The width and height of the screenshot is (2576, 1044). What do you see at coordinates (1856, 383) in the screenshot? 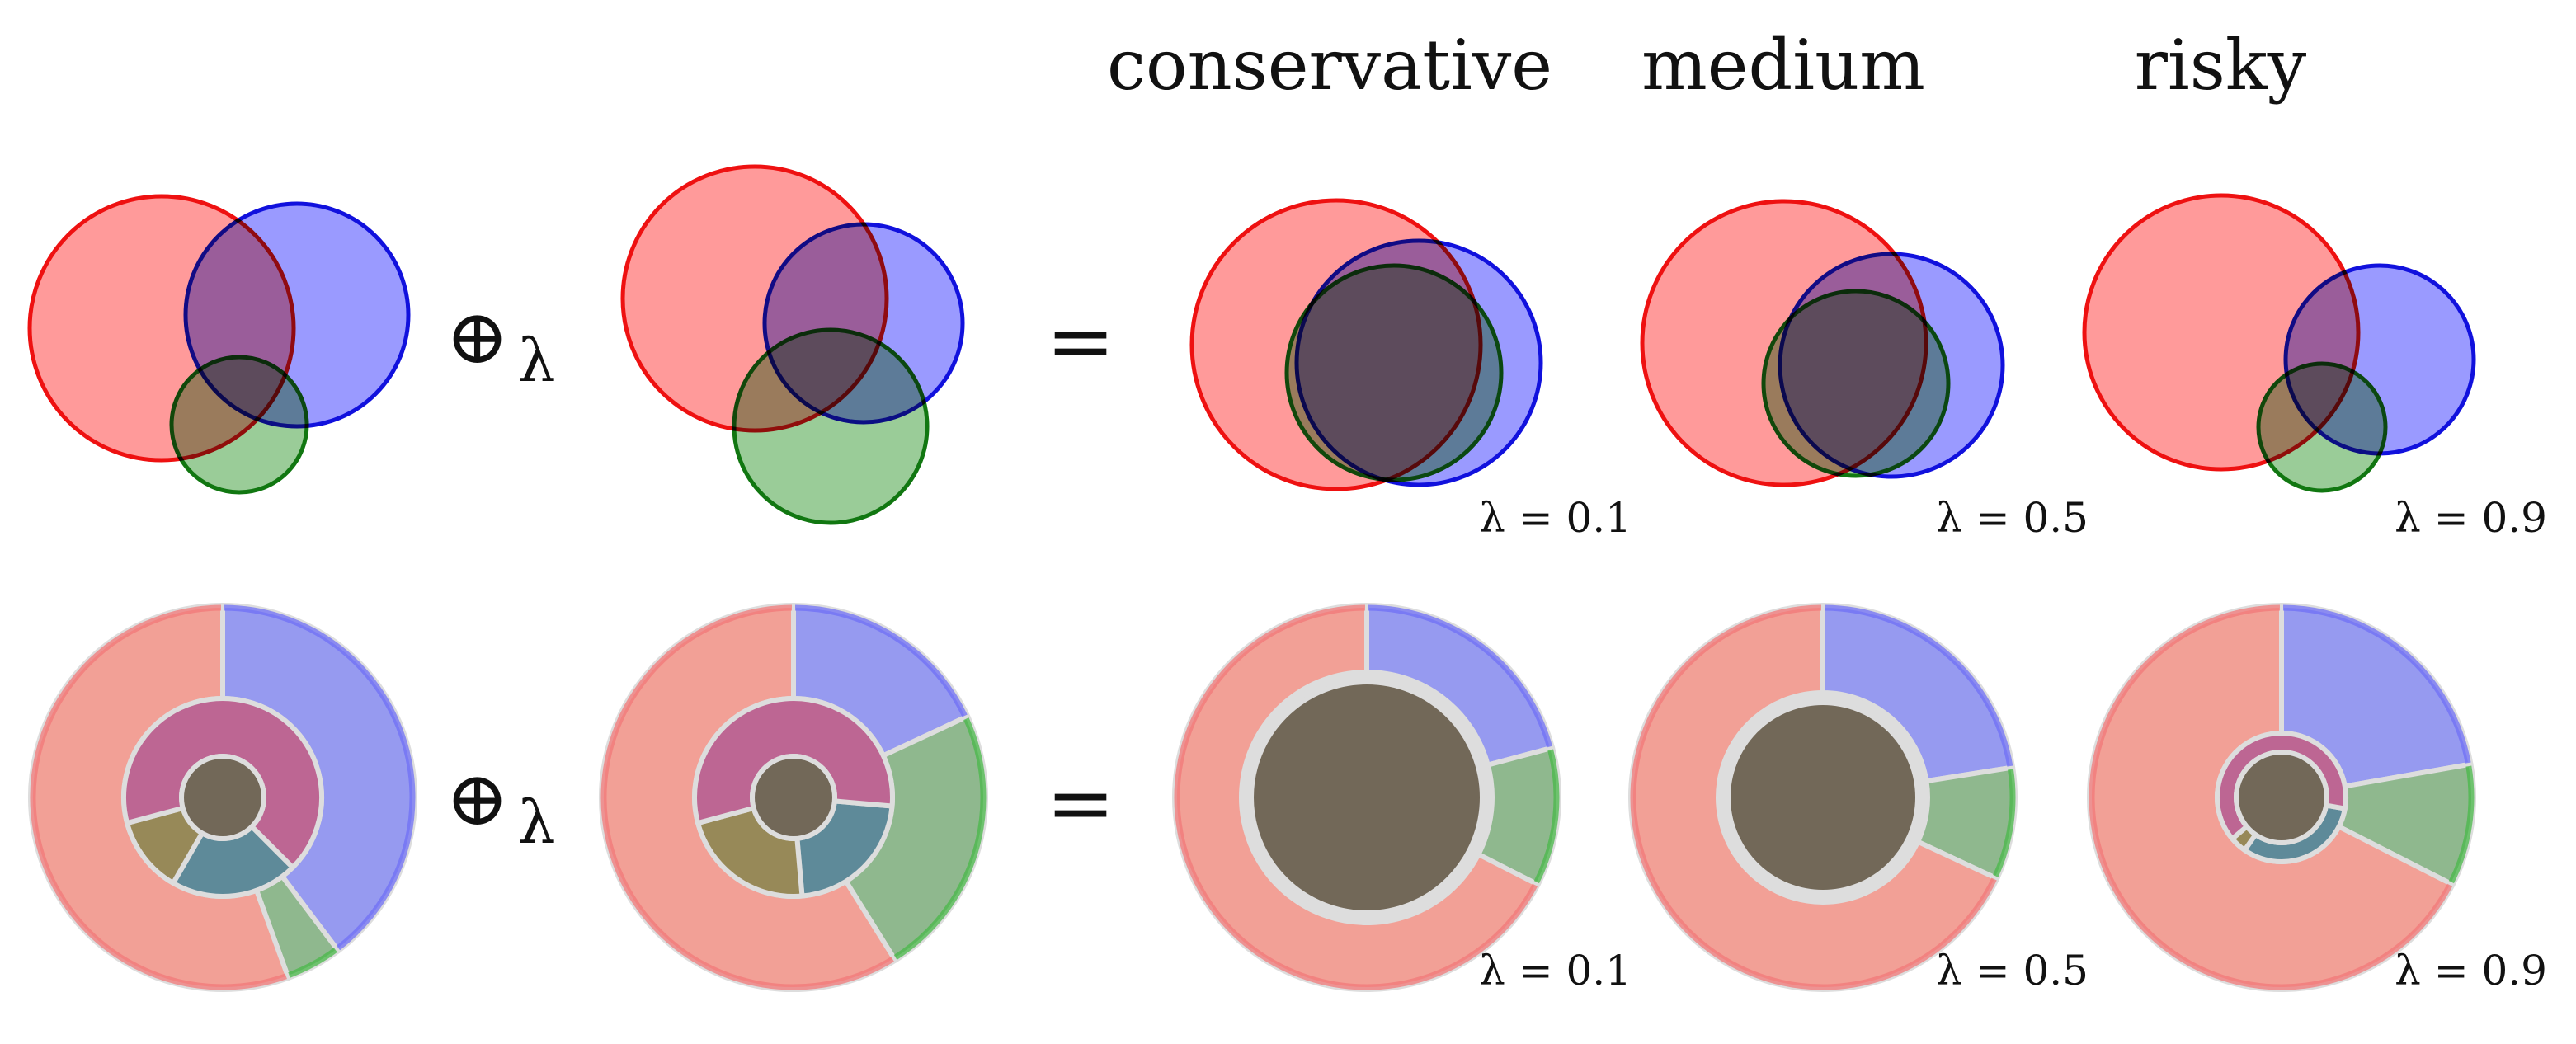
I see `venn-m-green-circle` at bounding box center [1856, 383].